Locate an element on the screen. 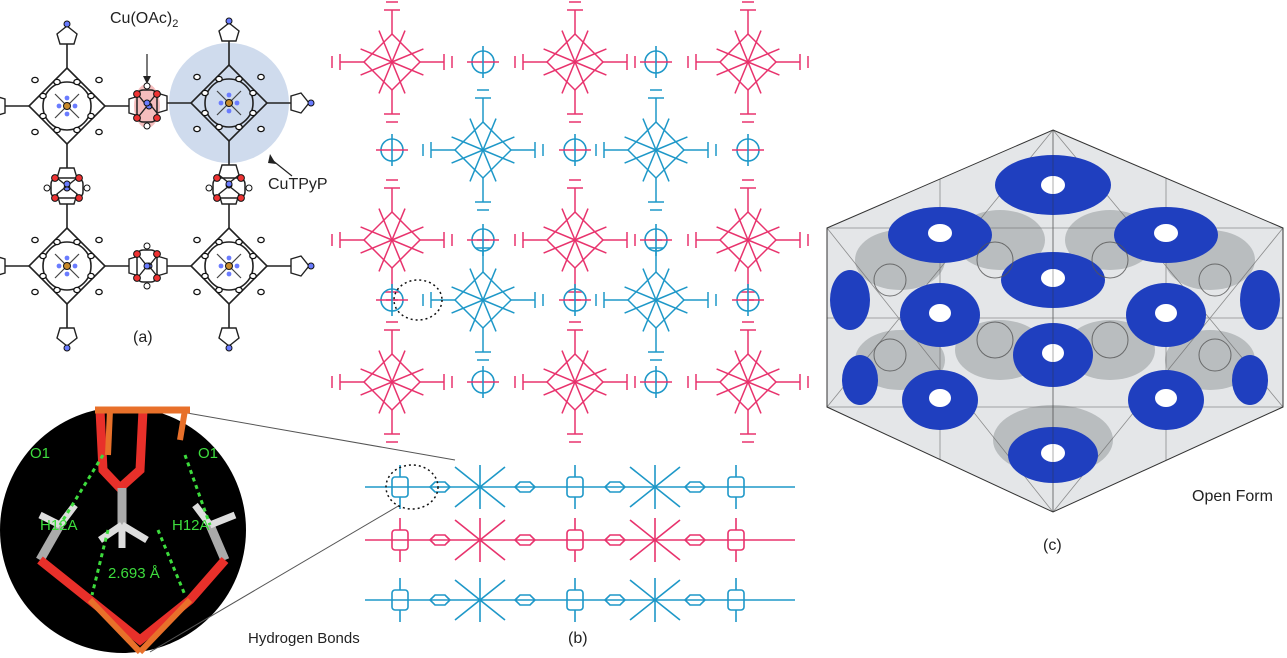 The image size is (1287, 658). side-row-top is located at coordinates (580, 487).